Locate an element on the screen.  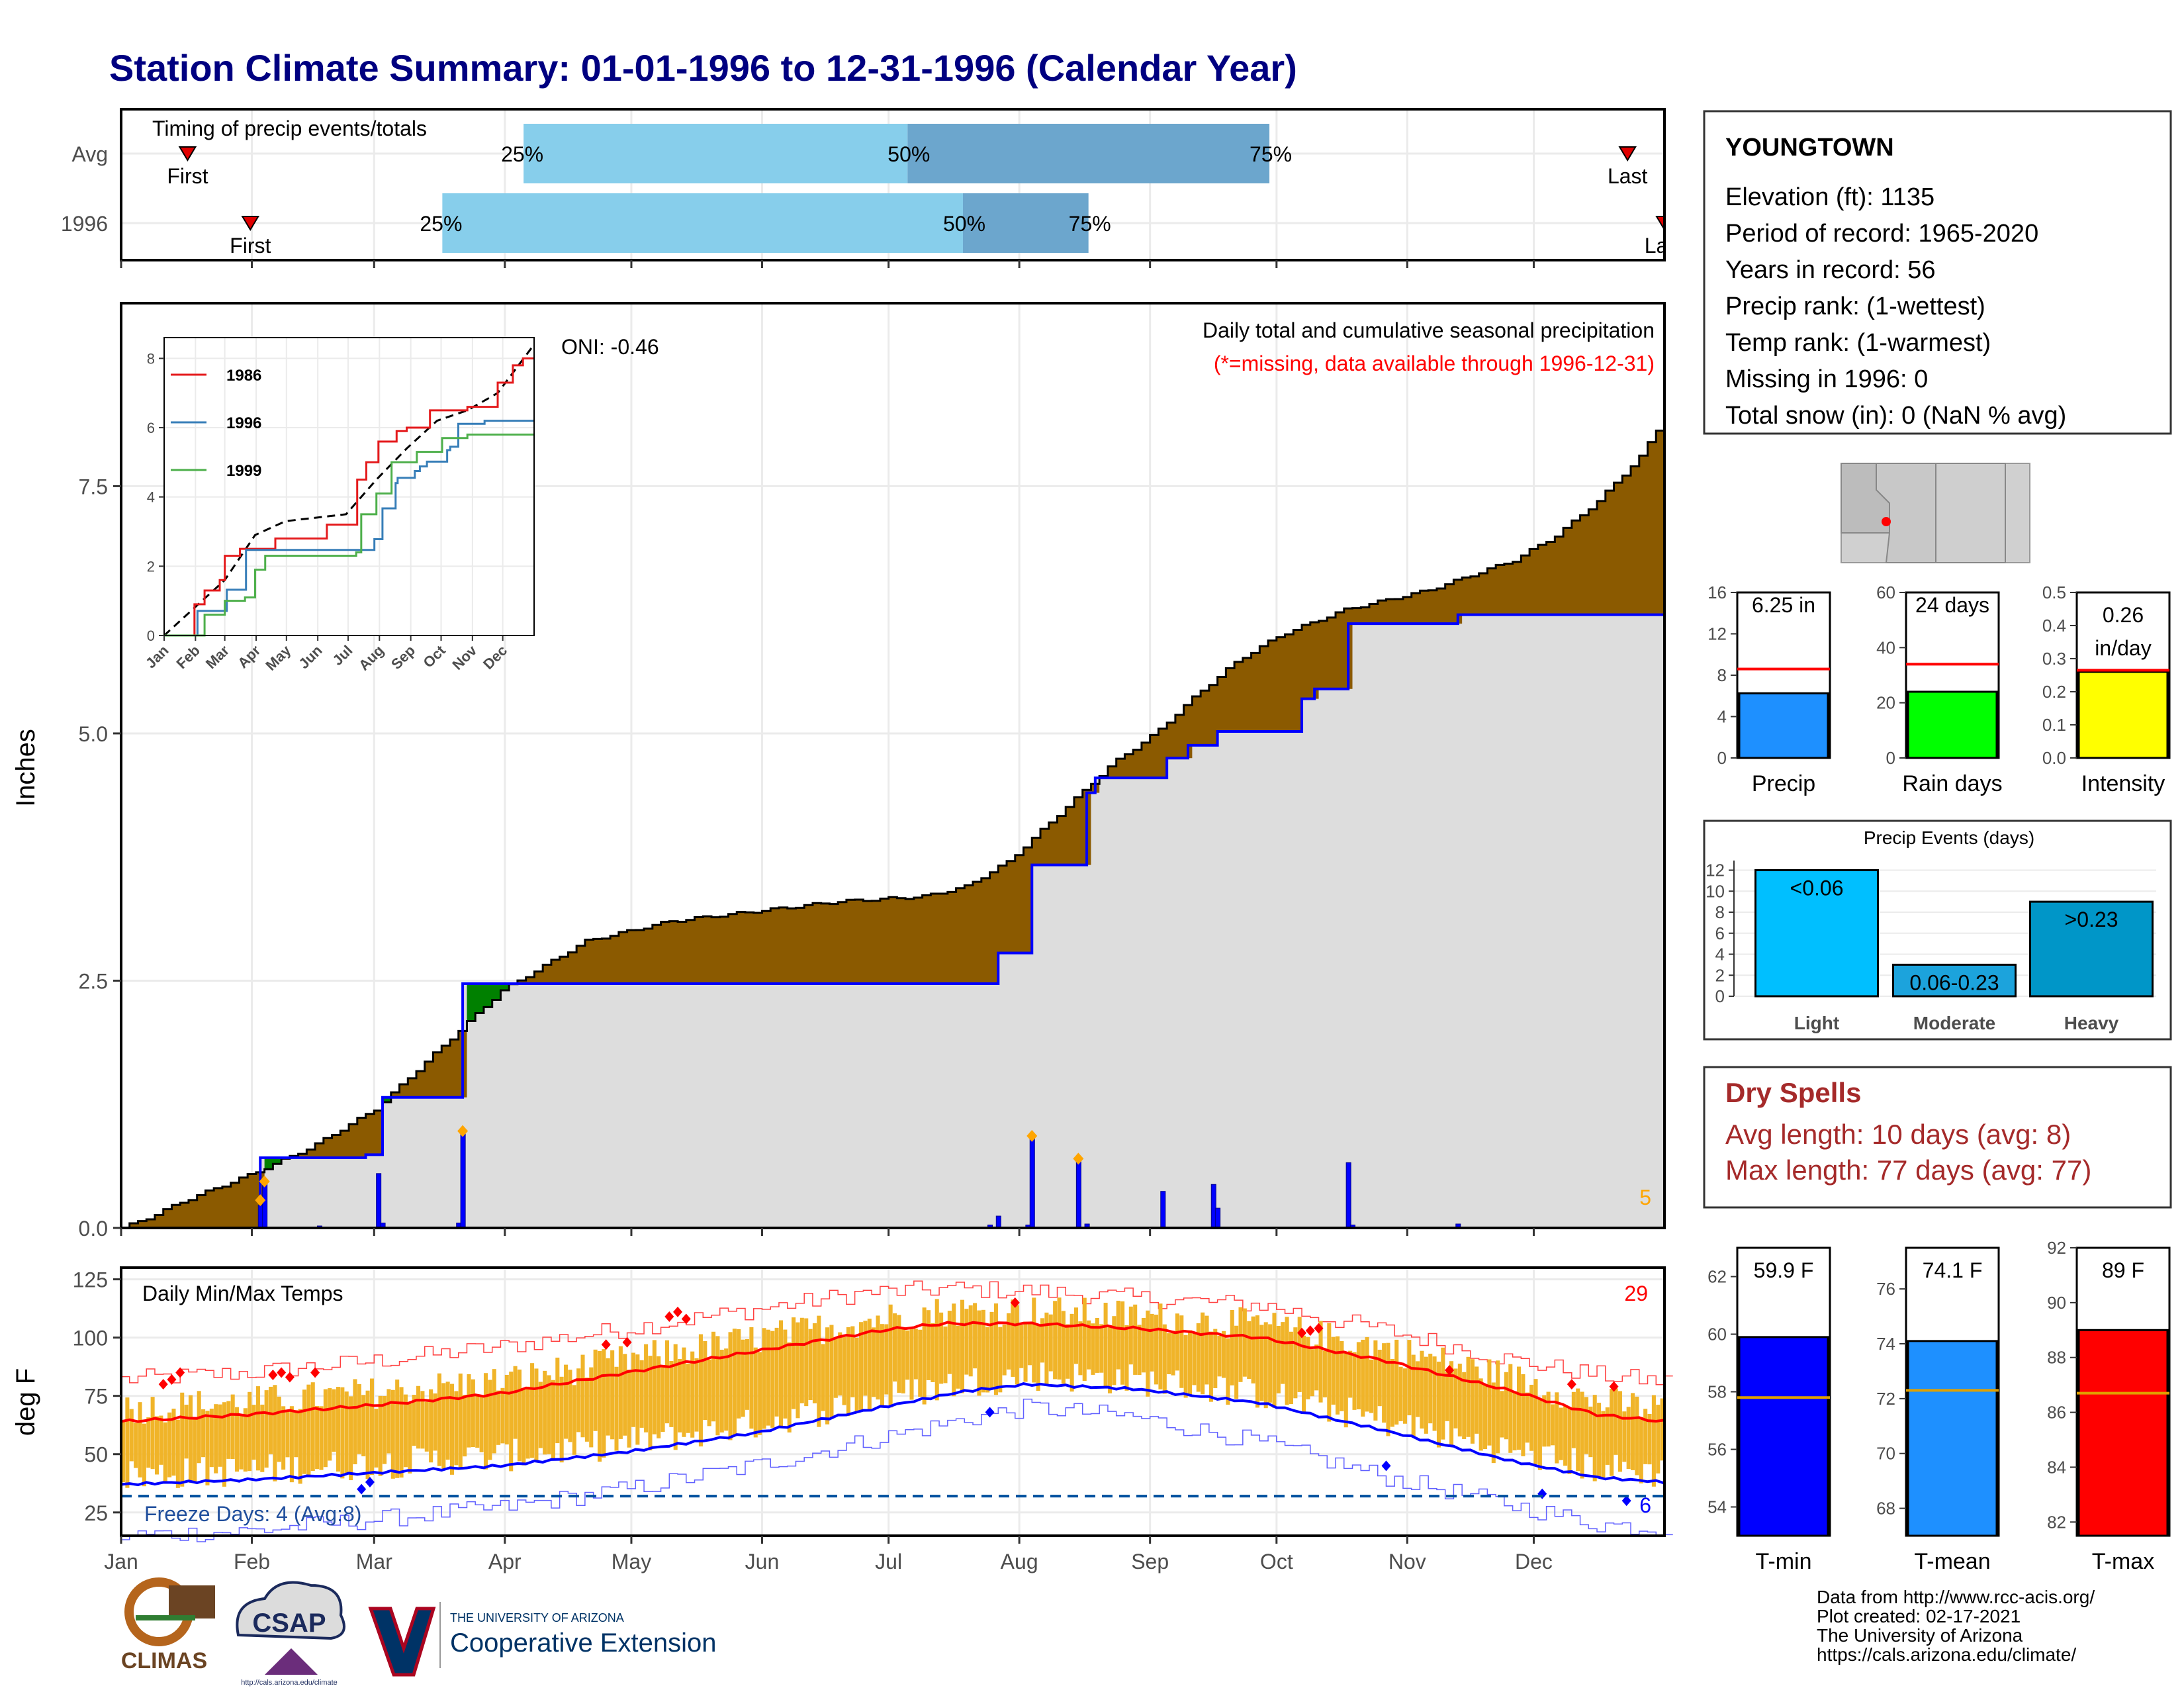
timing-p50-label: 50% is located at coordinates (909, 154).